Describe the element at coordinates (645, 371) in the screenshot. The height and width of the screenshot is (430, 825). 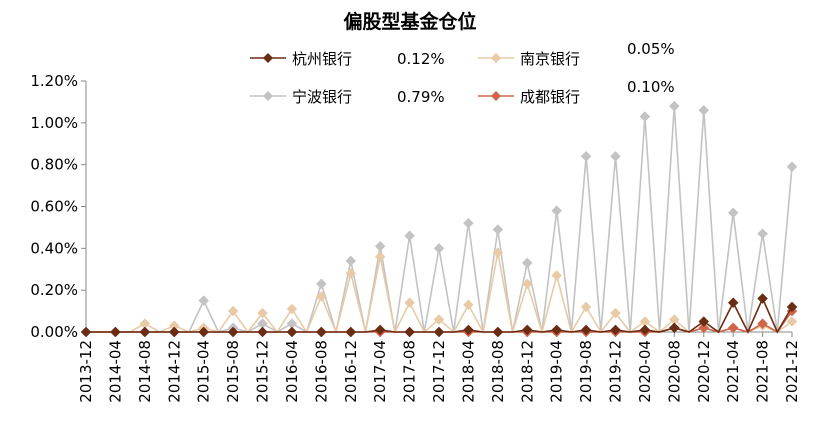
I see `x-tick-label: 2020-04` at that location.